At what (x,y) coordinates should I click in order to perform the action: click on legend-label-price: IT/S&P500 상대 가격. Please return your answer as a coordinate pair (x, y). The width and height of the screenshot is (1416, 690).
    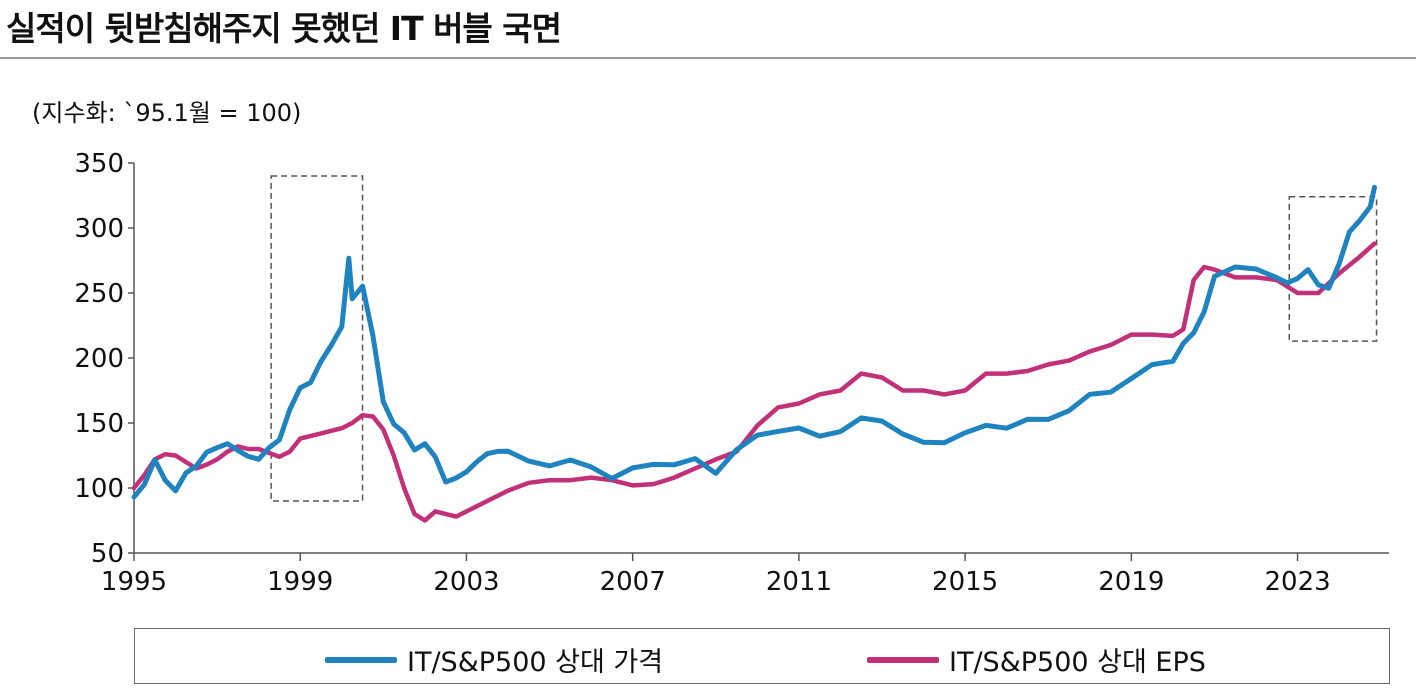
    Looking at the image, I should click on (535, 662).